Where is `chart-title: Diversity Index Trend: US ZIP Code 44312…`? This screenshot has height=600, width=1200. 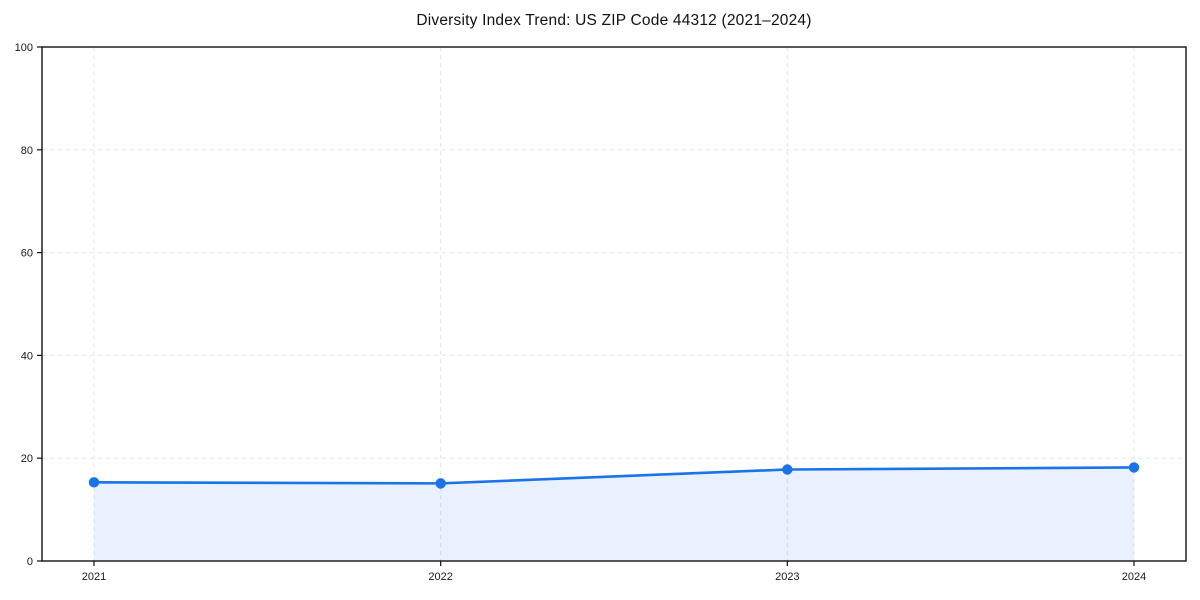 chart-title: Diversity Index Trend: US ZIP Code 44312… is located at coordinates (614, 20).